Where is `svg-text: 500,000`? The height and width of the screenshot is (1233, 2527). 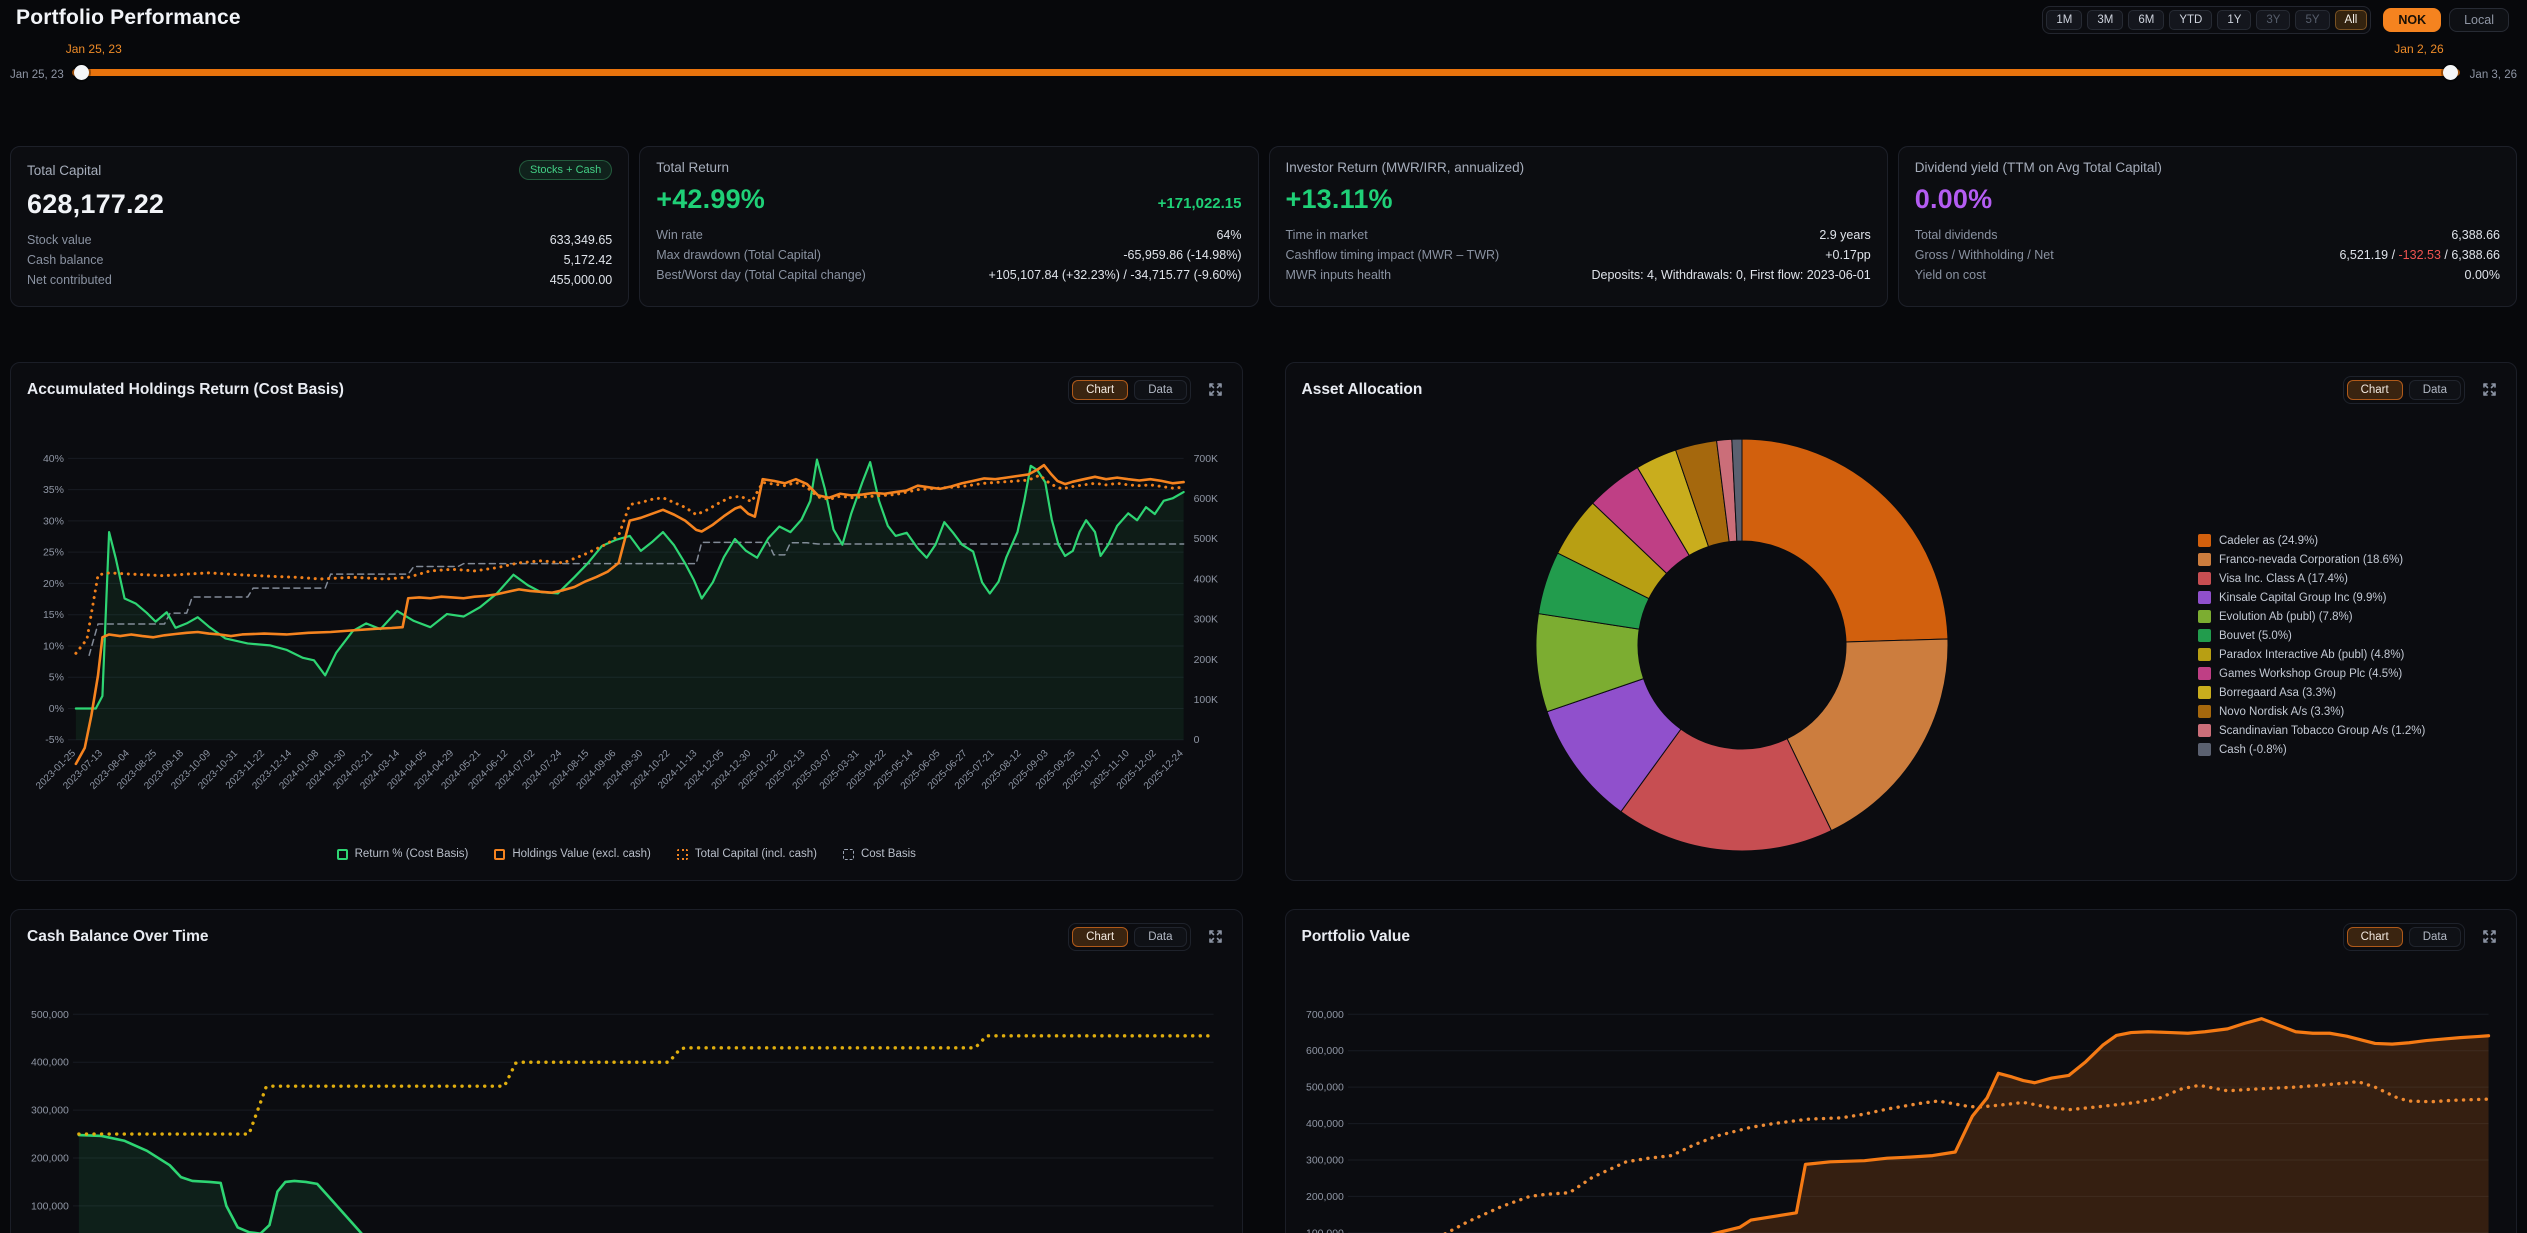 svg-text: 500,000 is located at coordinates (50, 1015).